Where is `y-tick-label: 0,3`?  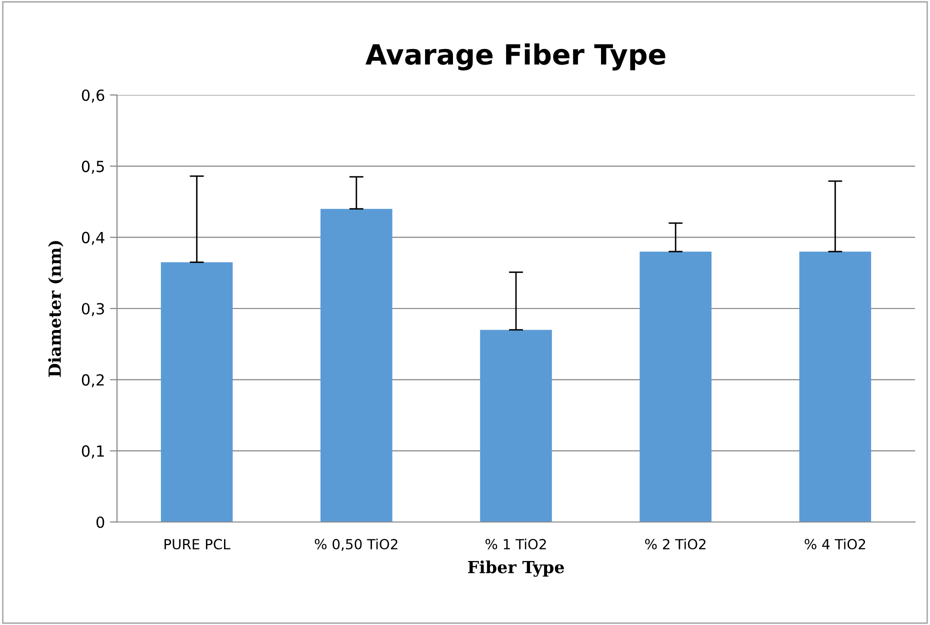
y-tick-label: 0,3 is located at coordinates (93, 309).